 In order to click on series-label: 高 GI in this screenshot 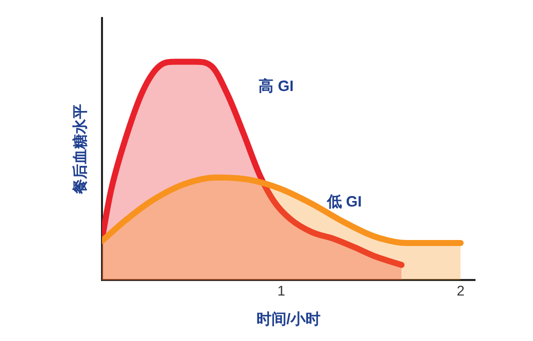, I will do `click(276, 85)`.